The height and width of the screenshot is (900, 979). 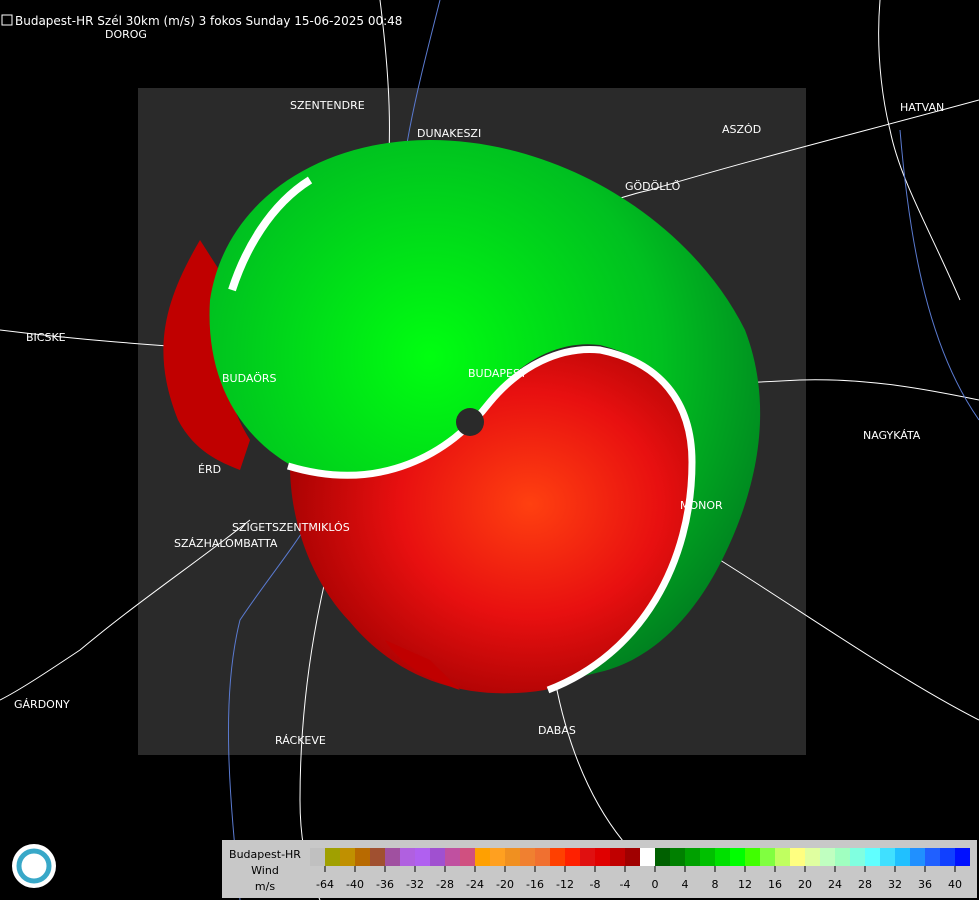 I want to click on place-label: ÉRD, so click(x=209, y=469).